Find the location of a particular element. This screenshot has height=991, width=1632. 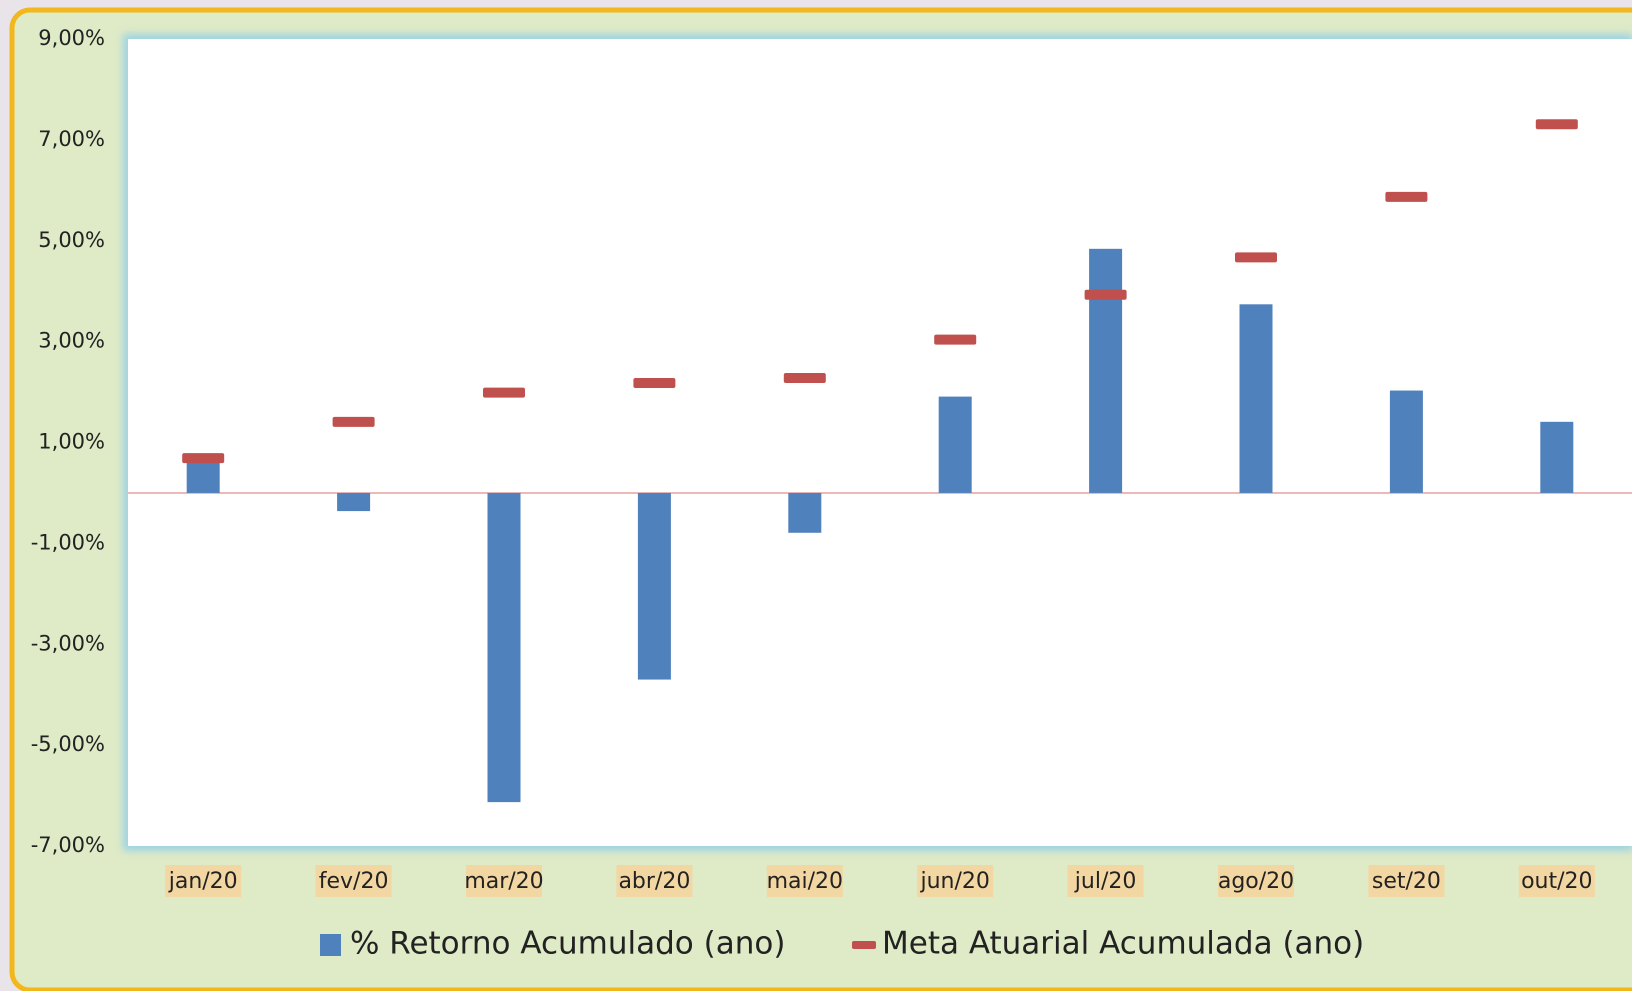

y-tick-label: -7,00% is located at coordinates (68, 845).